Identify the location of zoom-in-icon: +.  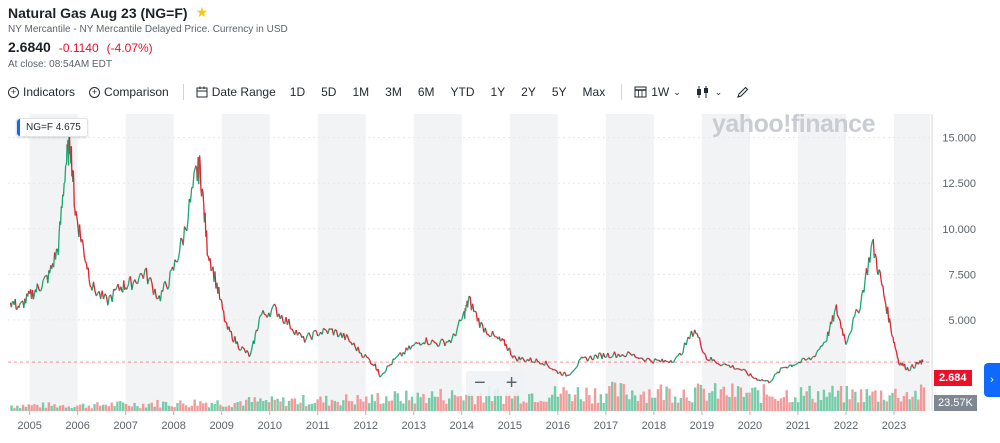
(511, 383).